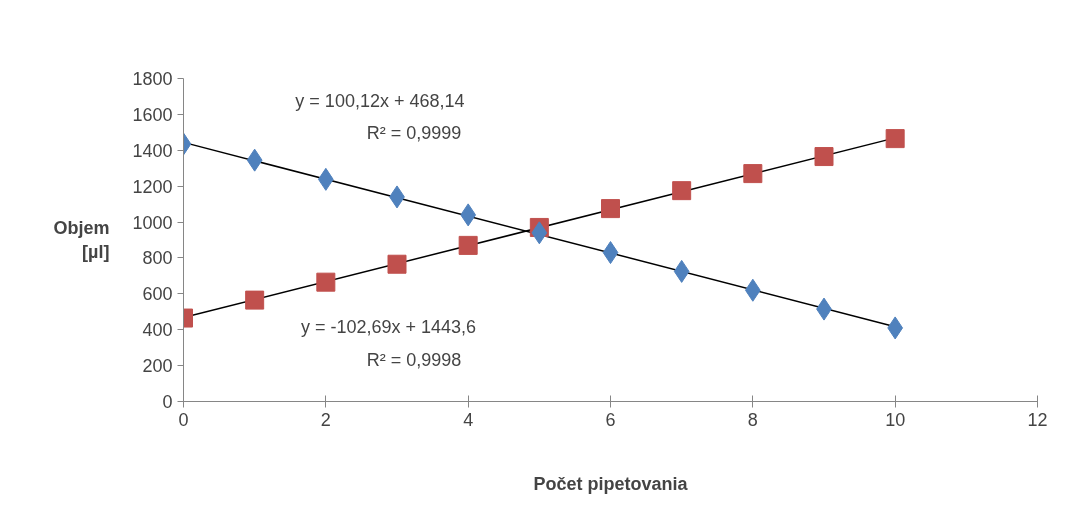 Image resolution: width=1067 pixels, height=506 pixels. Describe the element at coordinates (157, 294) in the screenshot. I see `y-tick-label: 600` at that location.